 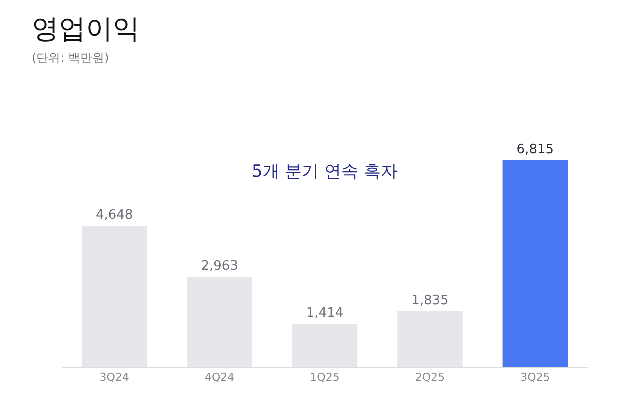 What do you see at coordinates (219, 377) in the screenshot?
I see `x-tick-label: 4Q24` at bounding box center [219, 377].